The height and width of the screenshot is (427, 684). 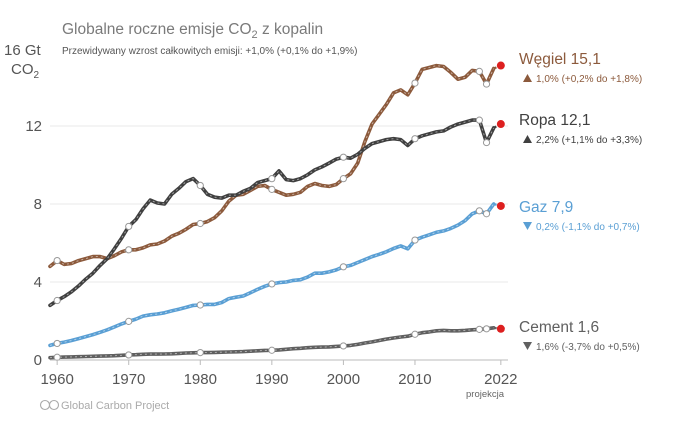 I want to click on y-tick-label: 4, so click(x=38, y=282).